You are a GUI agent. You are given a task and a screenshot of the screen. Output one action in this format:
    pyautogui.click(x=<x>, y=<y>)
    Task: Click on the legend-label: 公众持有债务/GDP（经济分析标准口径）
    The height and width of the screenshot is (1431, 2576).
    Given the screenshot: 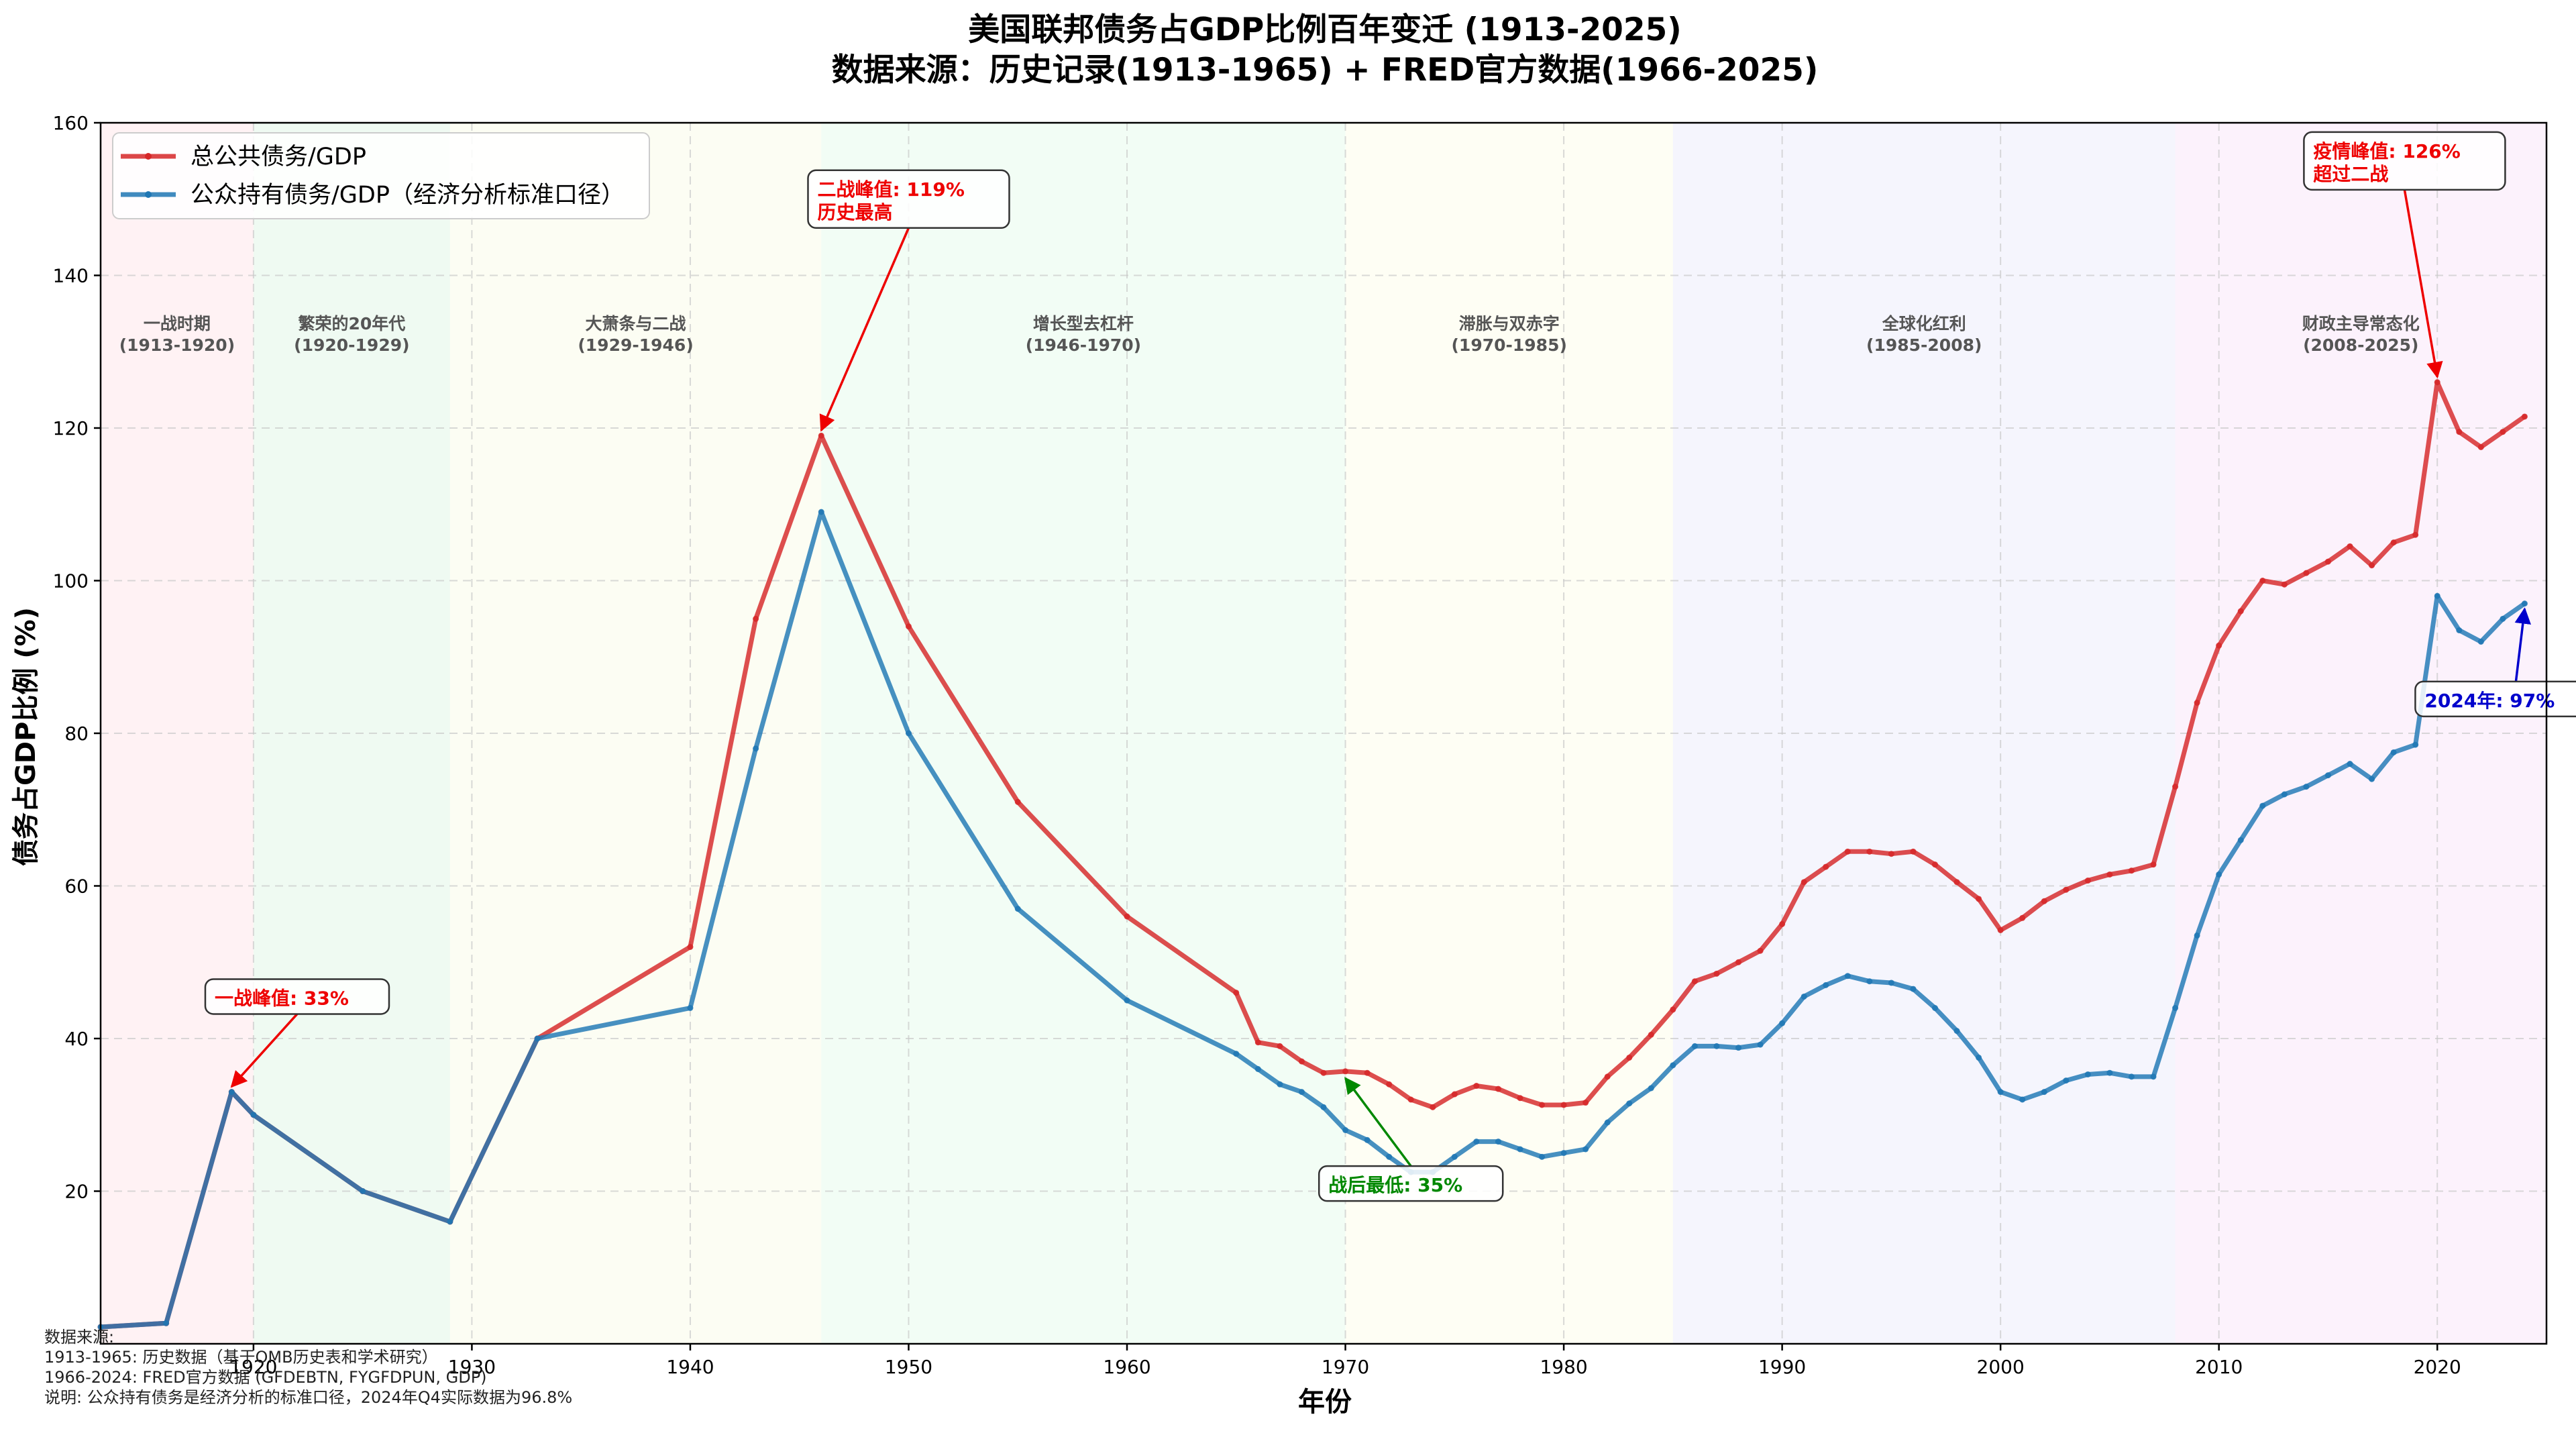 What is the action you would take?
    pyautogui.click(x=408, y=195)
    